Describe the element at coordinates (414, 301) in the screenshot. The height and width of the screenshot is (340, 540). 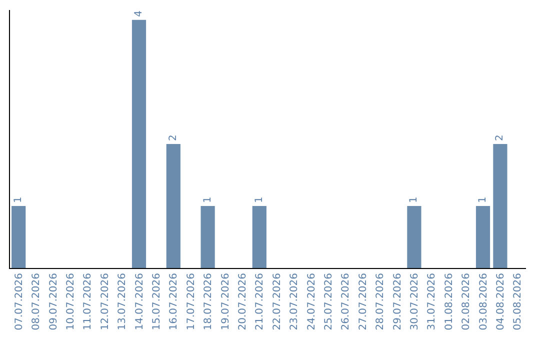
I see `x-tick-label: 30.07.2026` at that location.